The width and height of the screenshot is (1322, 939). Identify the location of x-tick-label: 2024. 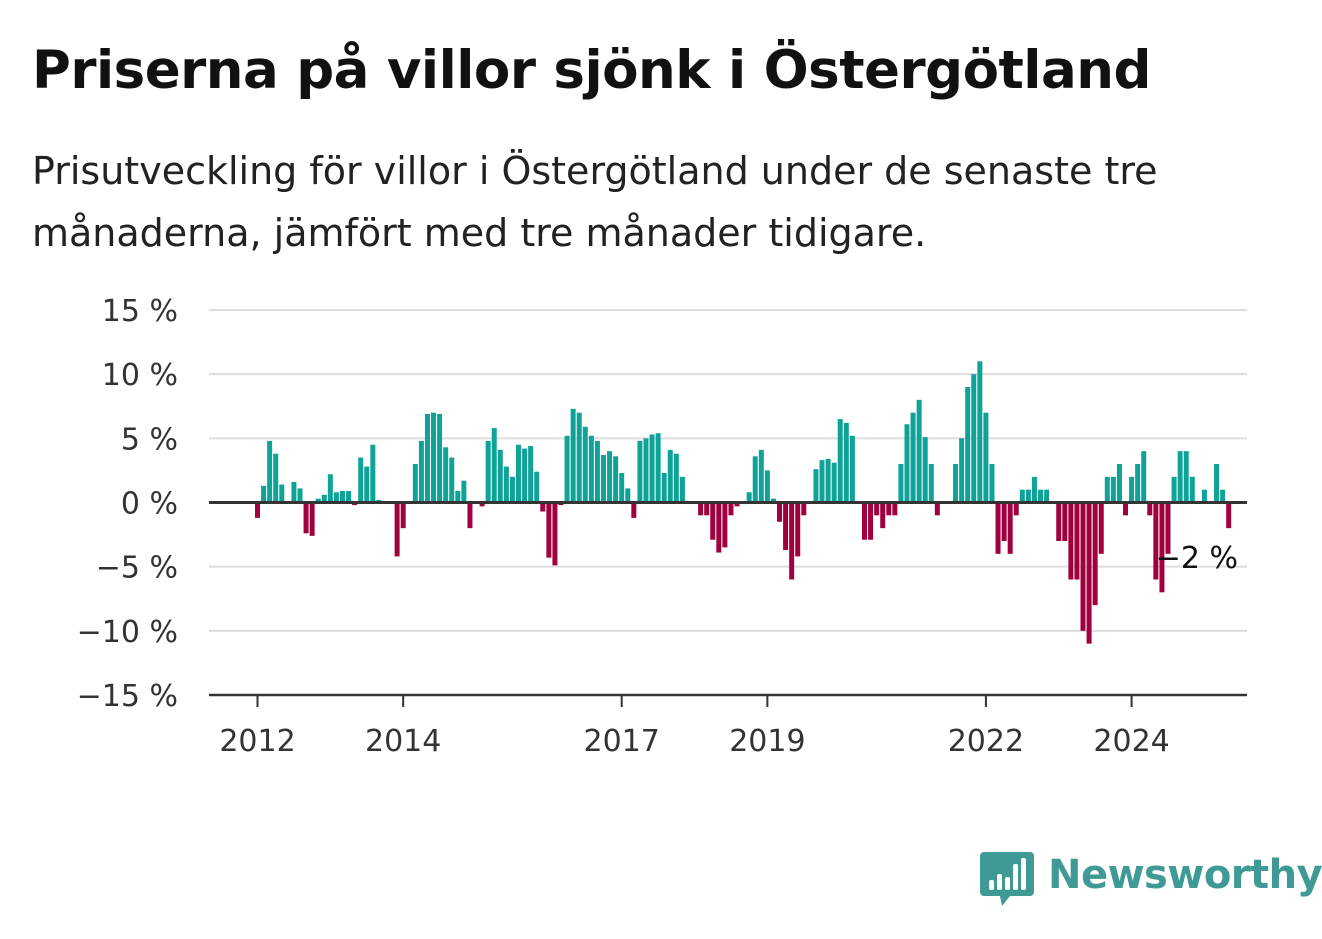
(1131, 741).